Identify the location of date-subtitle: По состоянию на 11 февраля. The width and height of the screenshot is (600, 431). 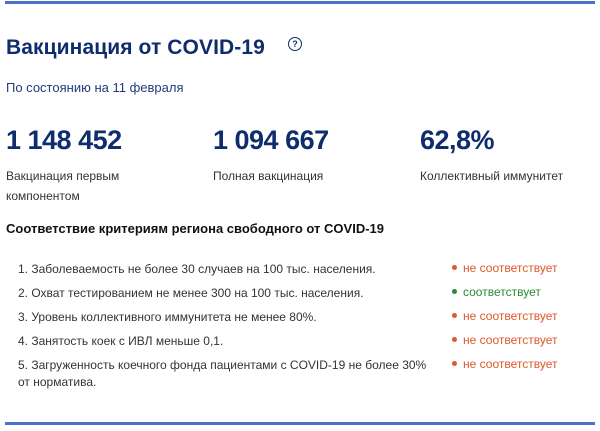
(95, 87).